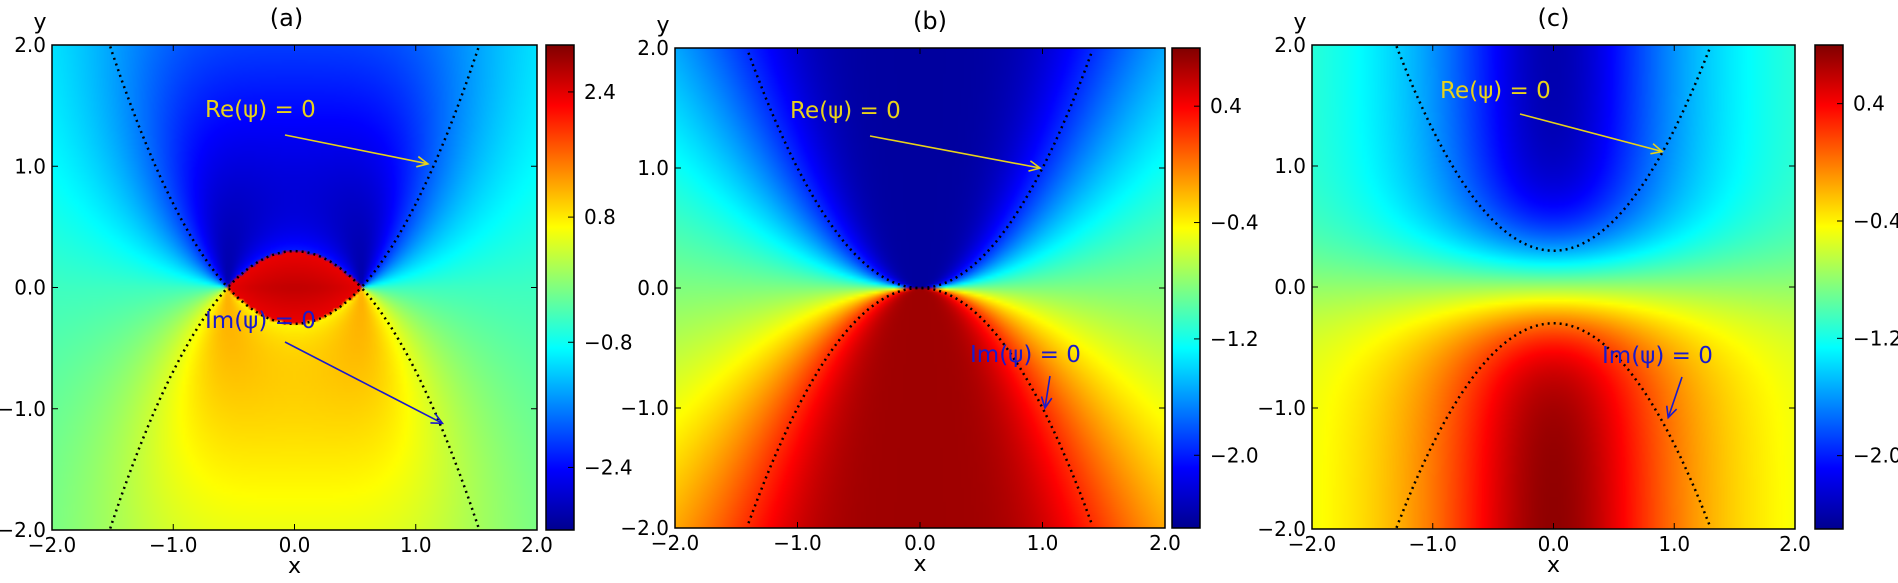  What do you see at coordinates (600, 217) in the screenshot?
I see `colorbar-tick-label: 0.8` at bounding box center [600, 217].